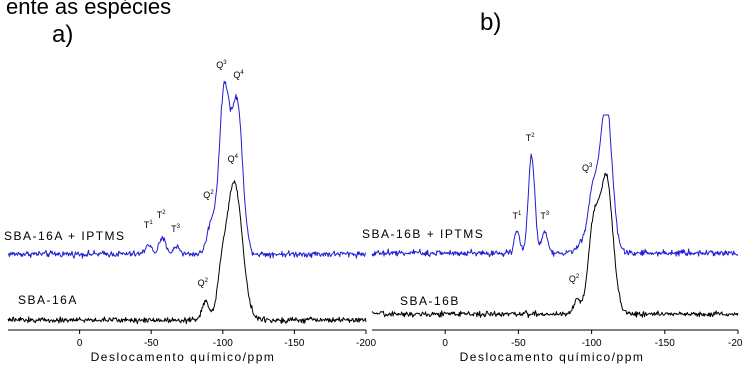 The image size is (742, 365). I want to click on panel-a-x-axis: 0 -50 -100 -150 -200, so click(192, 339).